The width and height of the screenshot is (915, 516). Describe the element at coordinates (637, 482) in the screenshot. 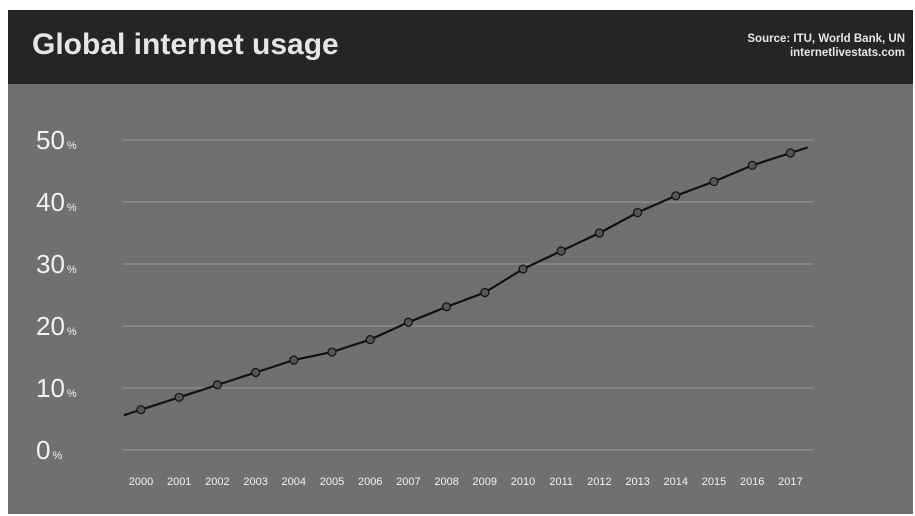

I see `x-tick-label-2013: 2013` at that location.